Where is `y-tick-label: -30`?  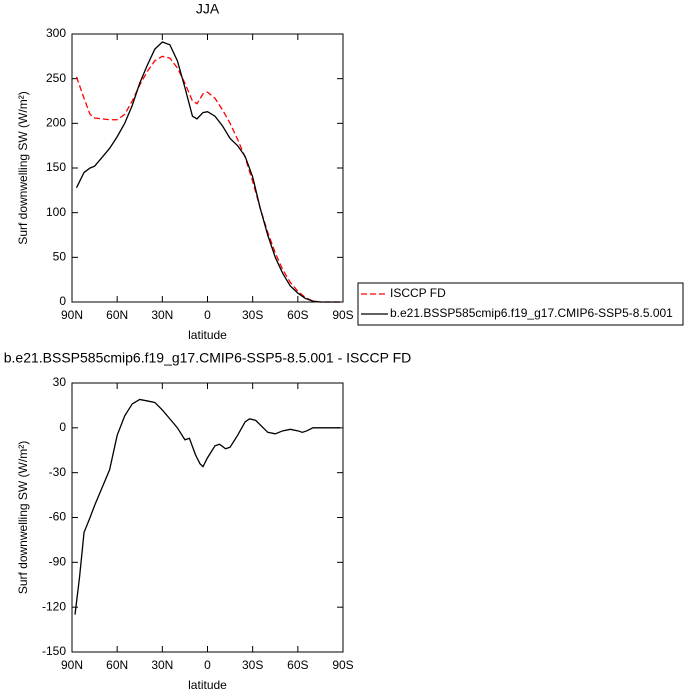 y-tick-label: -30 is located at coordinates (58, 472).